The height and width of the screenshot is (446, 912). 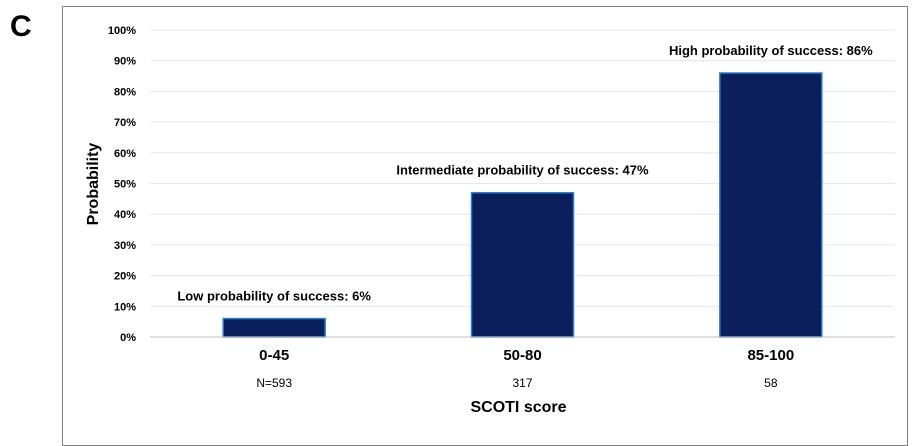 I want to click on y-tick-label: 0%, so click(x=128, y=338).